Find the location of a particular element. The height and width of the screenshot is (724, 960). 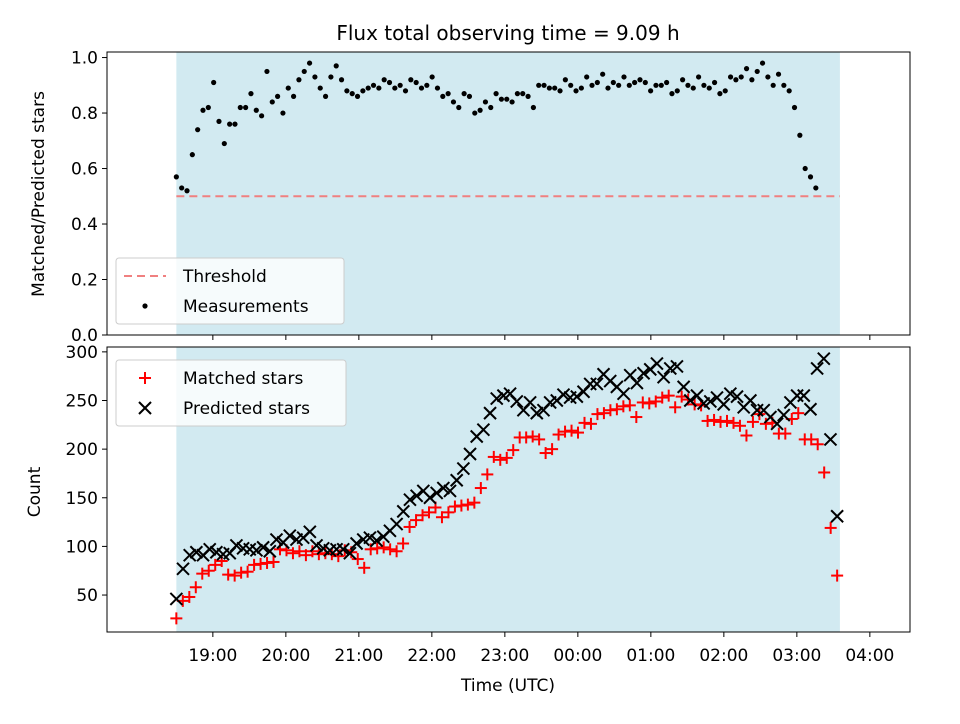

top-y-axis-label: Matched/Predicted stars is located at coordinates (39, 194).